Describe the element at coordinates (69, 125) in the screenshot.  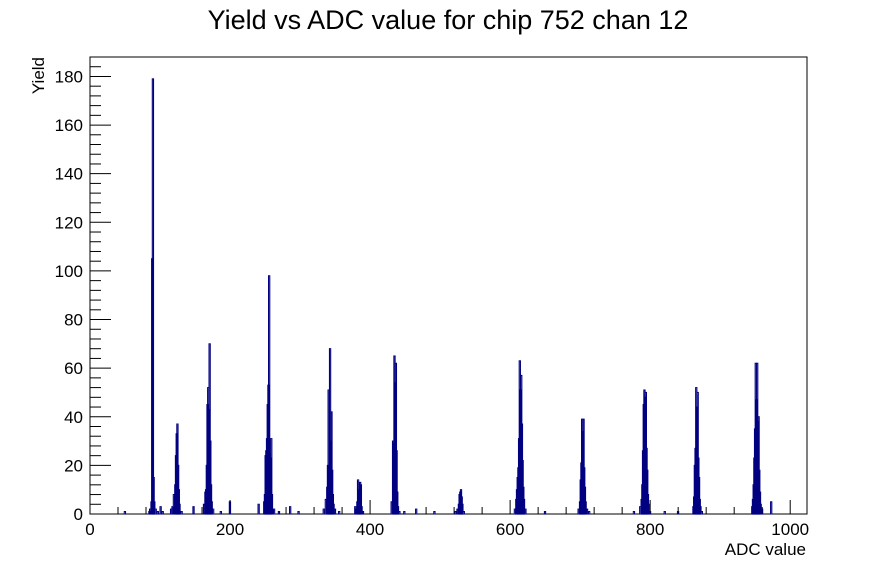
I see `y-tick-label: 160` at that location.